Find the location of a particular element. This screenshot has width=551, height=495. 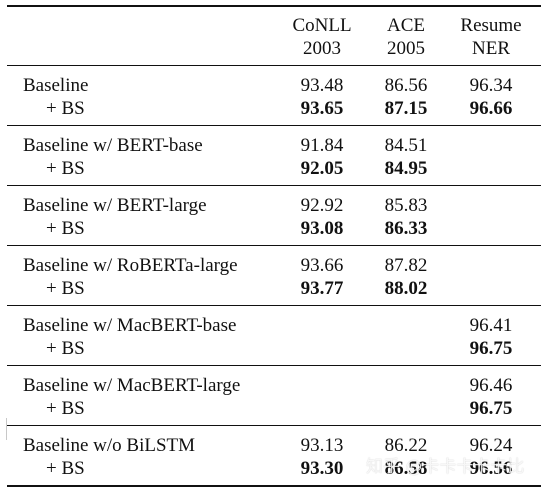

cell-conll: 93.48 is located at coordinates (322, 85).